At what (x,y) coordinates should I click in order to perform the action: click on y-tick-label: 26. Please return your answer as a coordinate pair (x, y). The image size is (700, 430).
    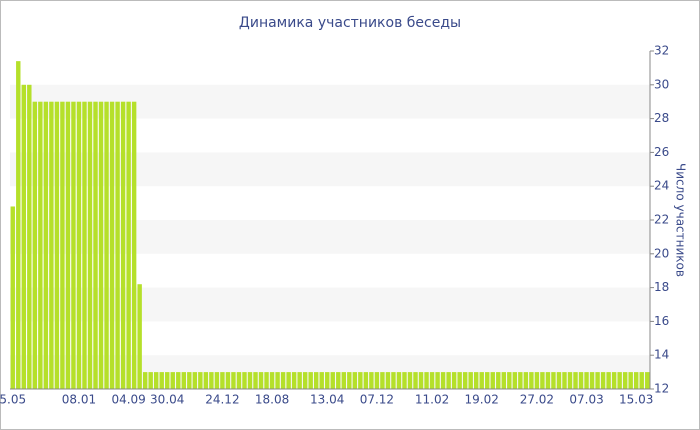
    Looking at the image, I should click on (661, 152).